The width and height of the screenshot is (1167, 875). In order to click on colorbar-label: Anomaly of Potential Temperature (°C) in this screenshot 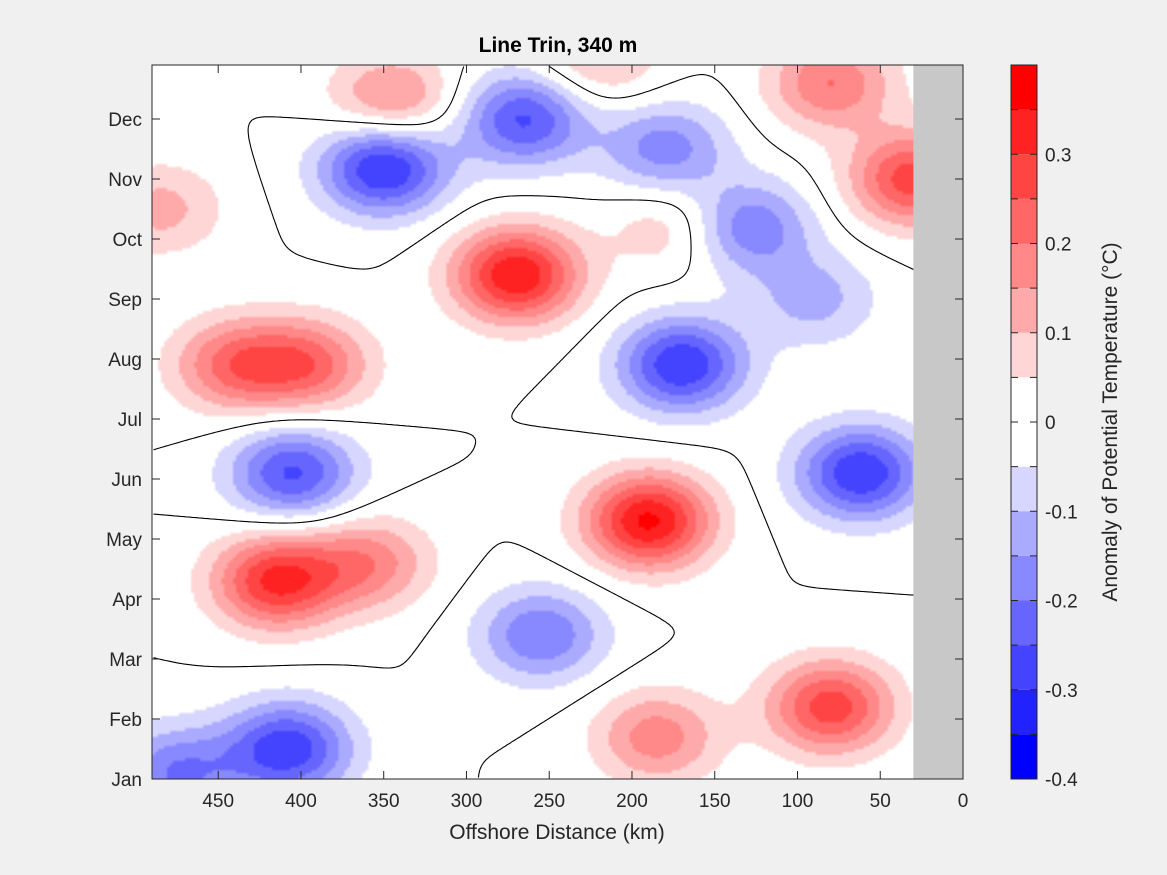, I will do `click(1110, 421)`.